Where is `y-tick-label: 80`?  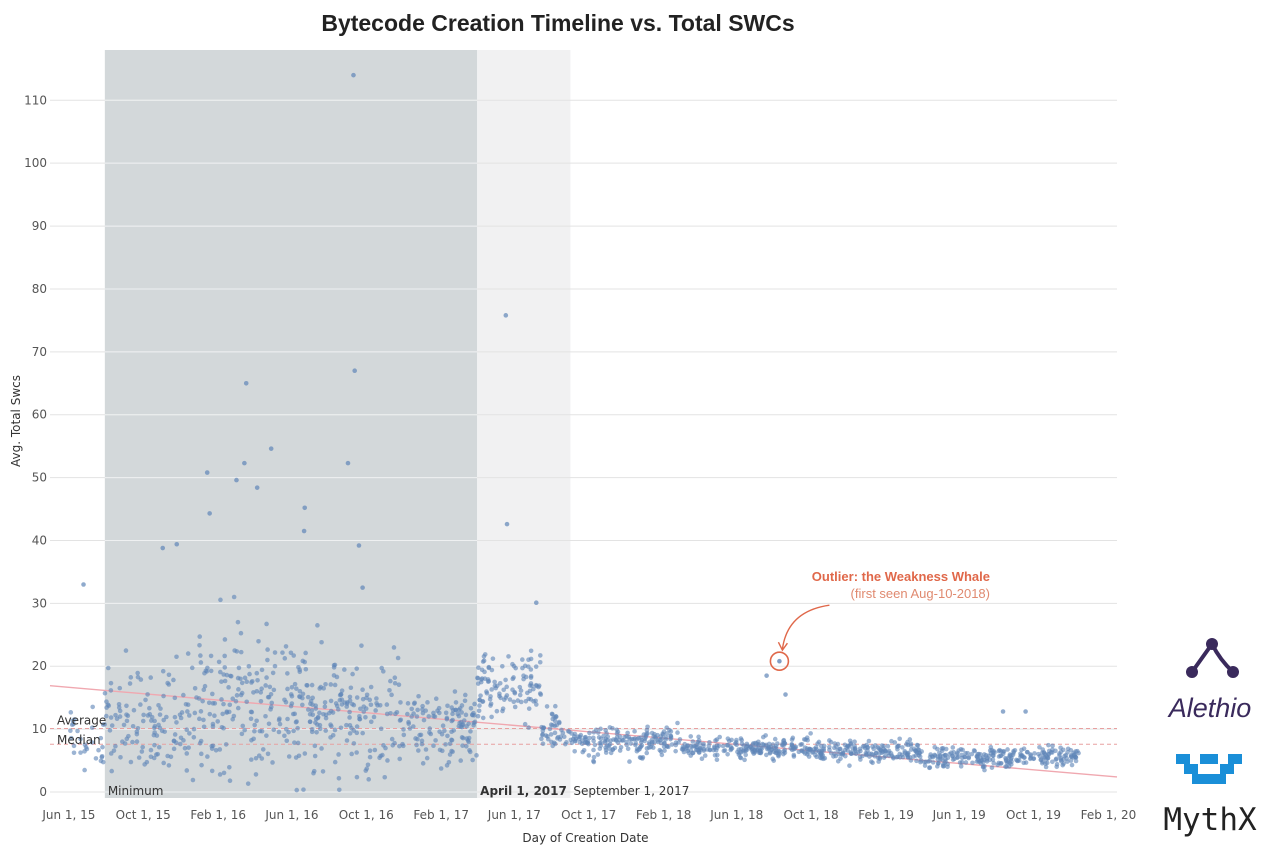 y-tick-label: 80 is located at coordinates (39, 289).